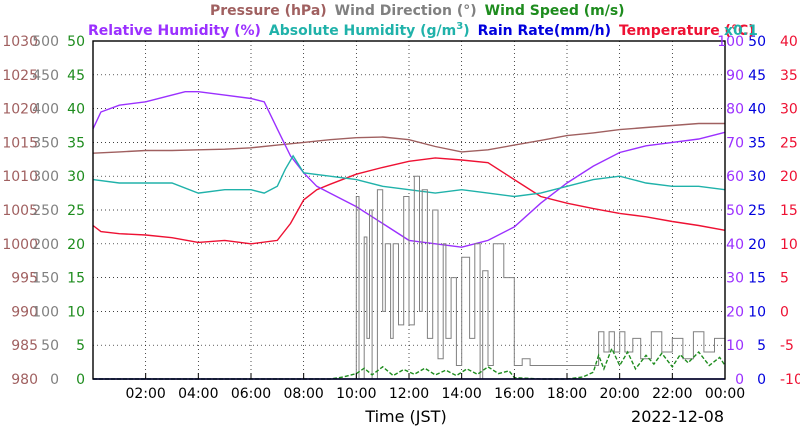 This screenshot has height=434, width=800. What do you see at coordinates (789, 76) in the screenshot?
I see `y-tick-temp: 35` at bounding box center [789, 76].